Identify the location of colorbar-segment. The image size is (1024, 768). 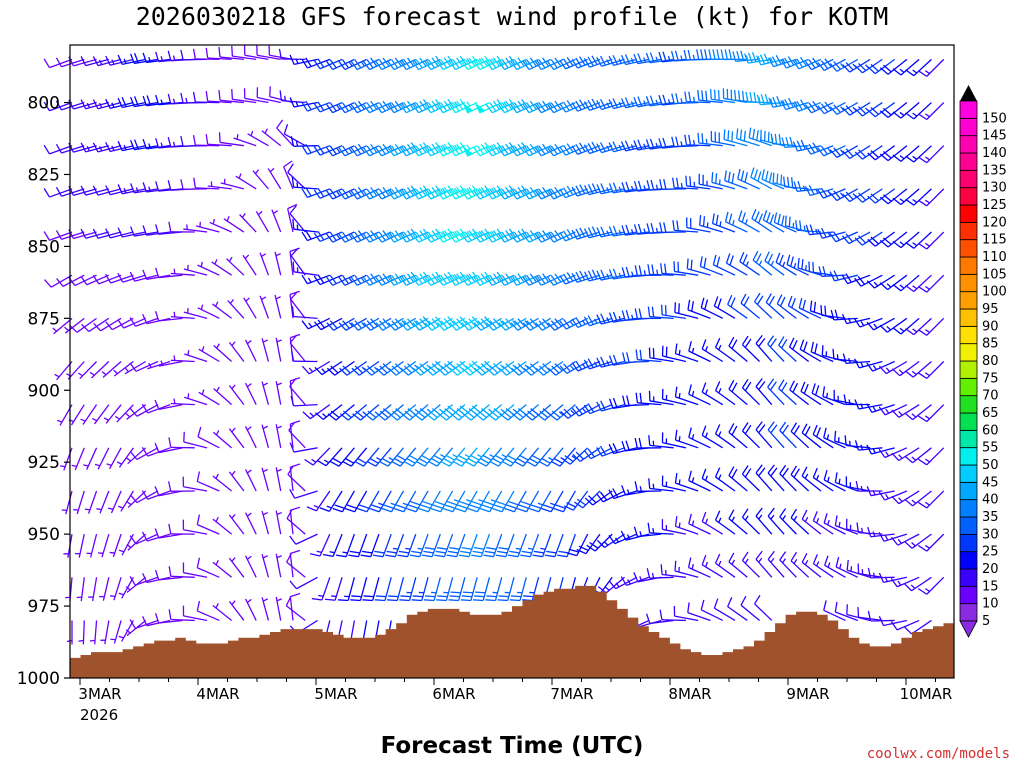
(968, 543).